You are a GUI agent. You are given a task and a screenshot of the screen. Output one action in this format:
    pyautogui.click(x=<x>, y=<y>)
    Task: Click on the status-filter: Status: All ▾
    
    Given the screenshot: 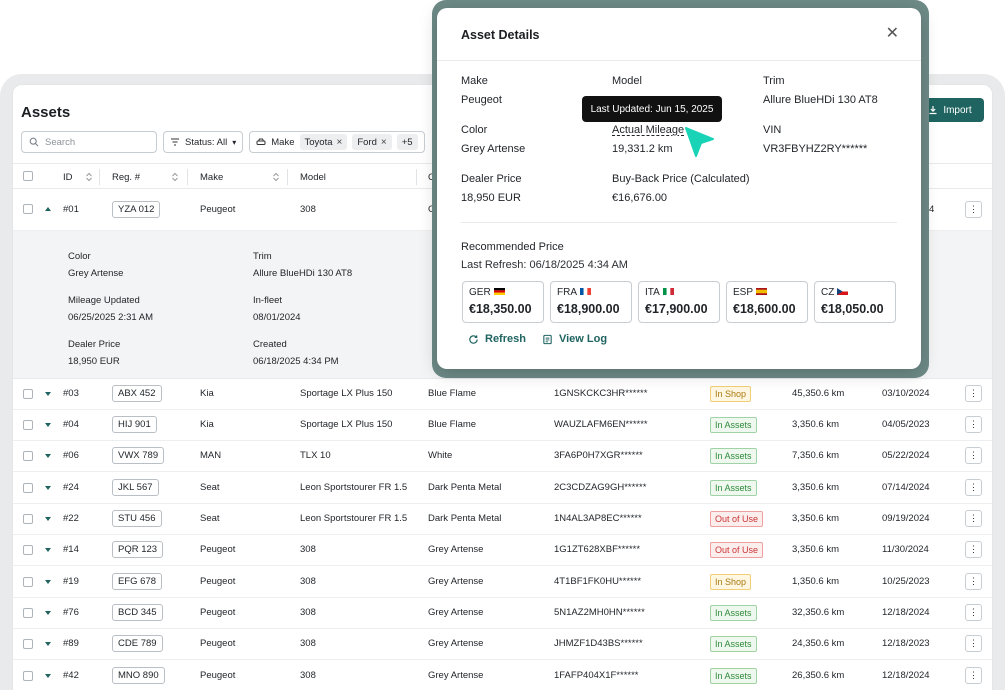 What is the action you would take?
    pyautogui.click(x=203, y=142)
    